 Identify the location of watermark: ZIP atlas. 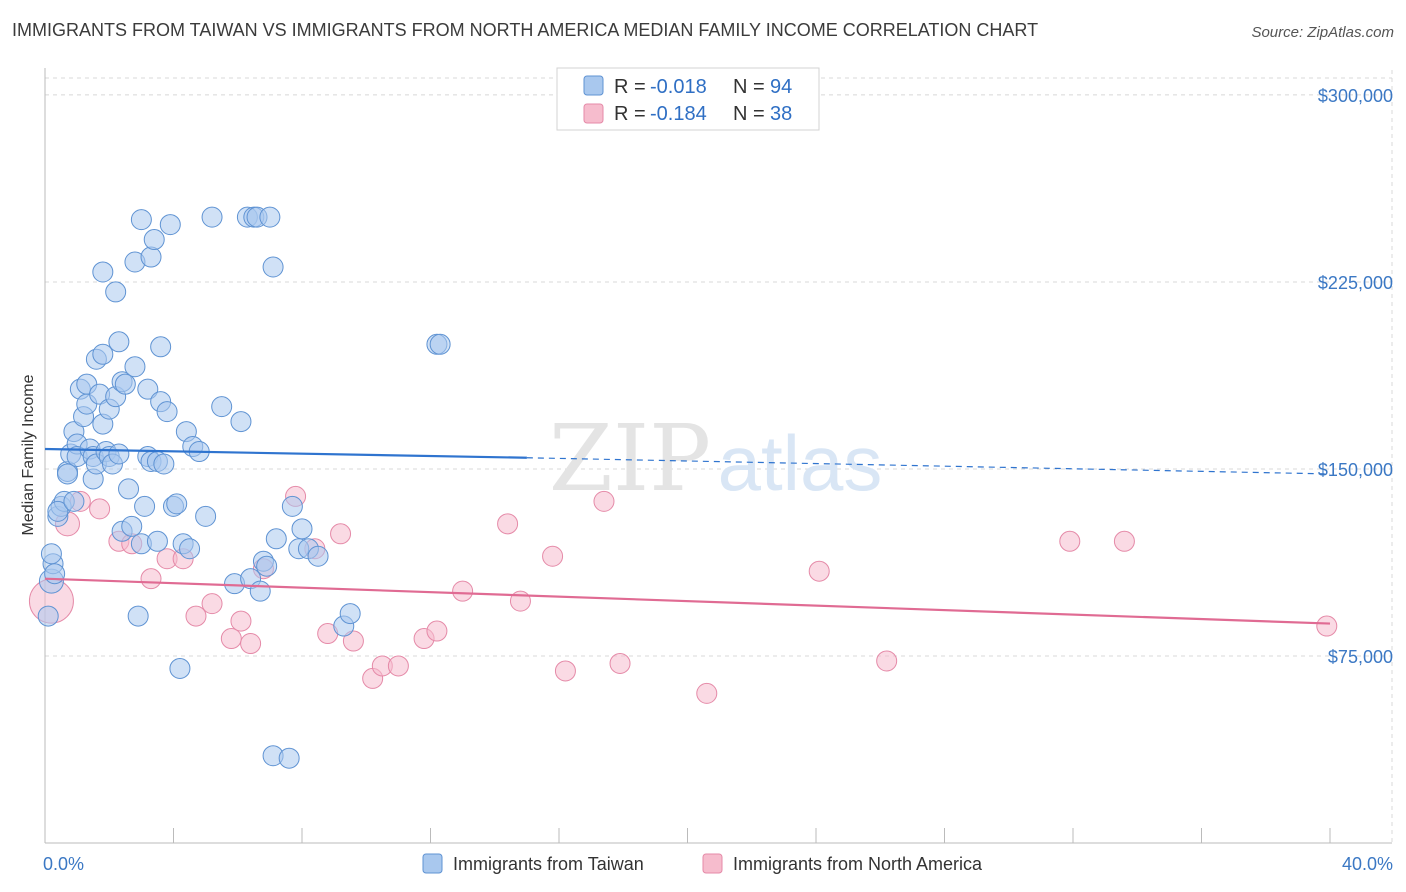
(715, 458).